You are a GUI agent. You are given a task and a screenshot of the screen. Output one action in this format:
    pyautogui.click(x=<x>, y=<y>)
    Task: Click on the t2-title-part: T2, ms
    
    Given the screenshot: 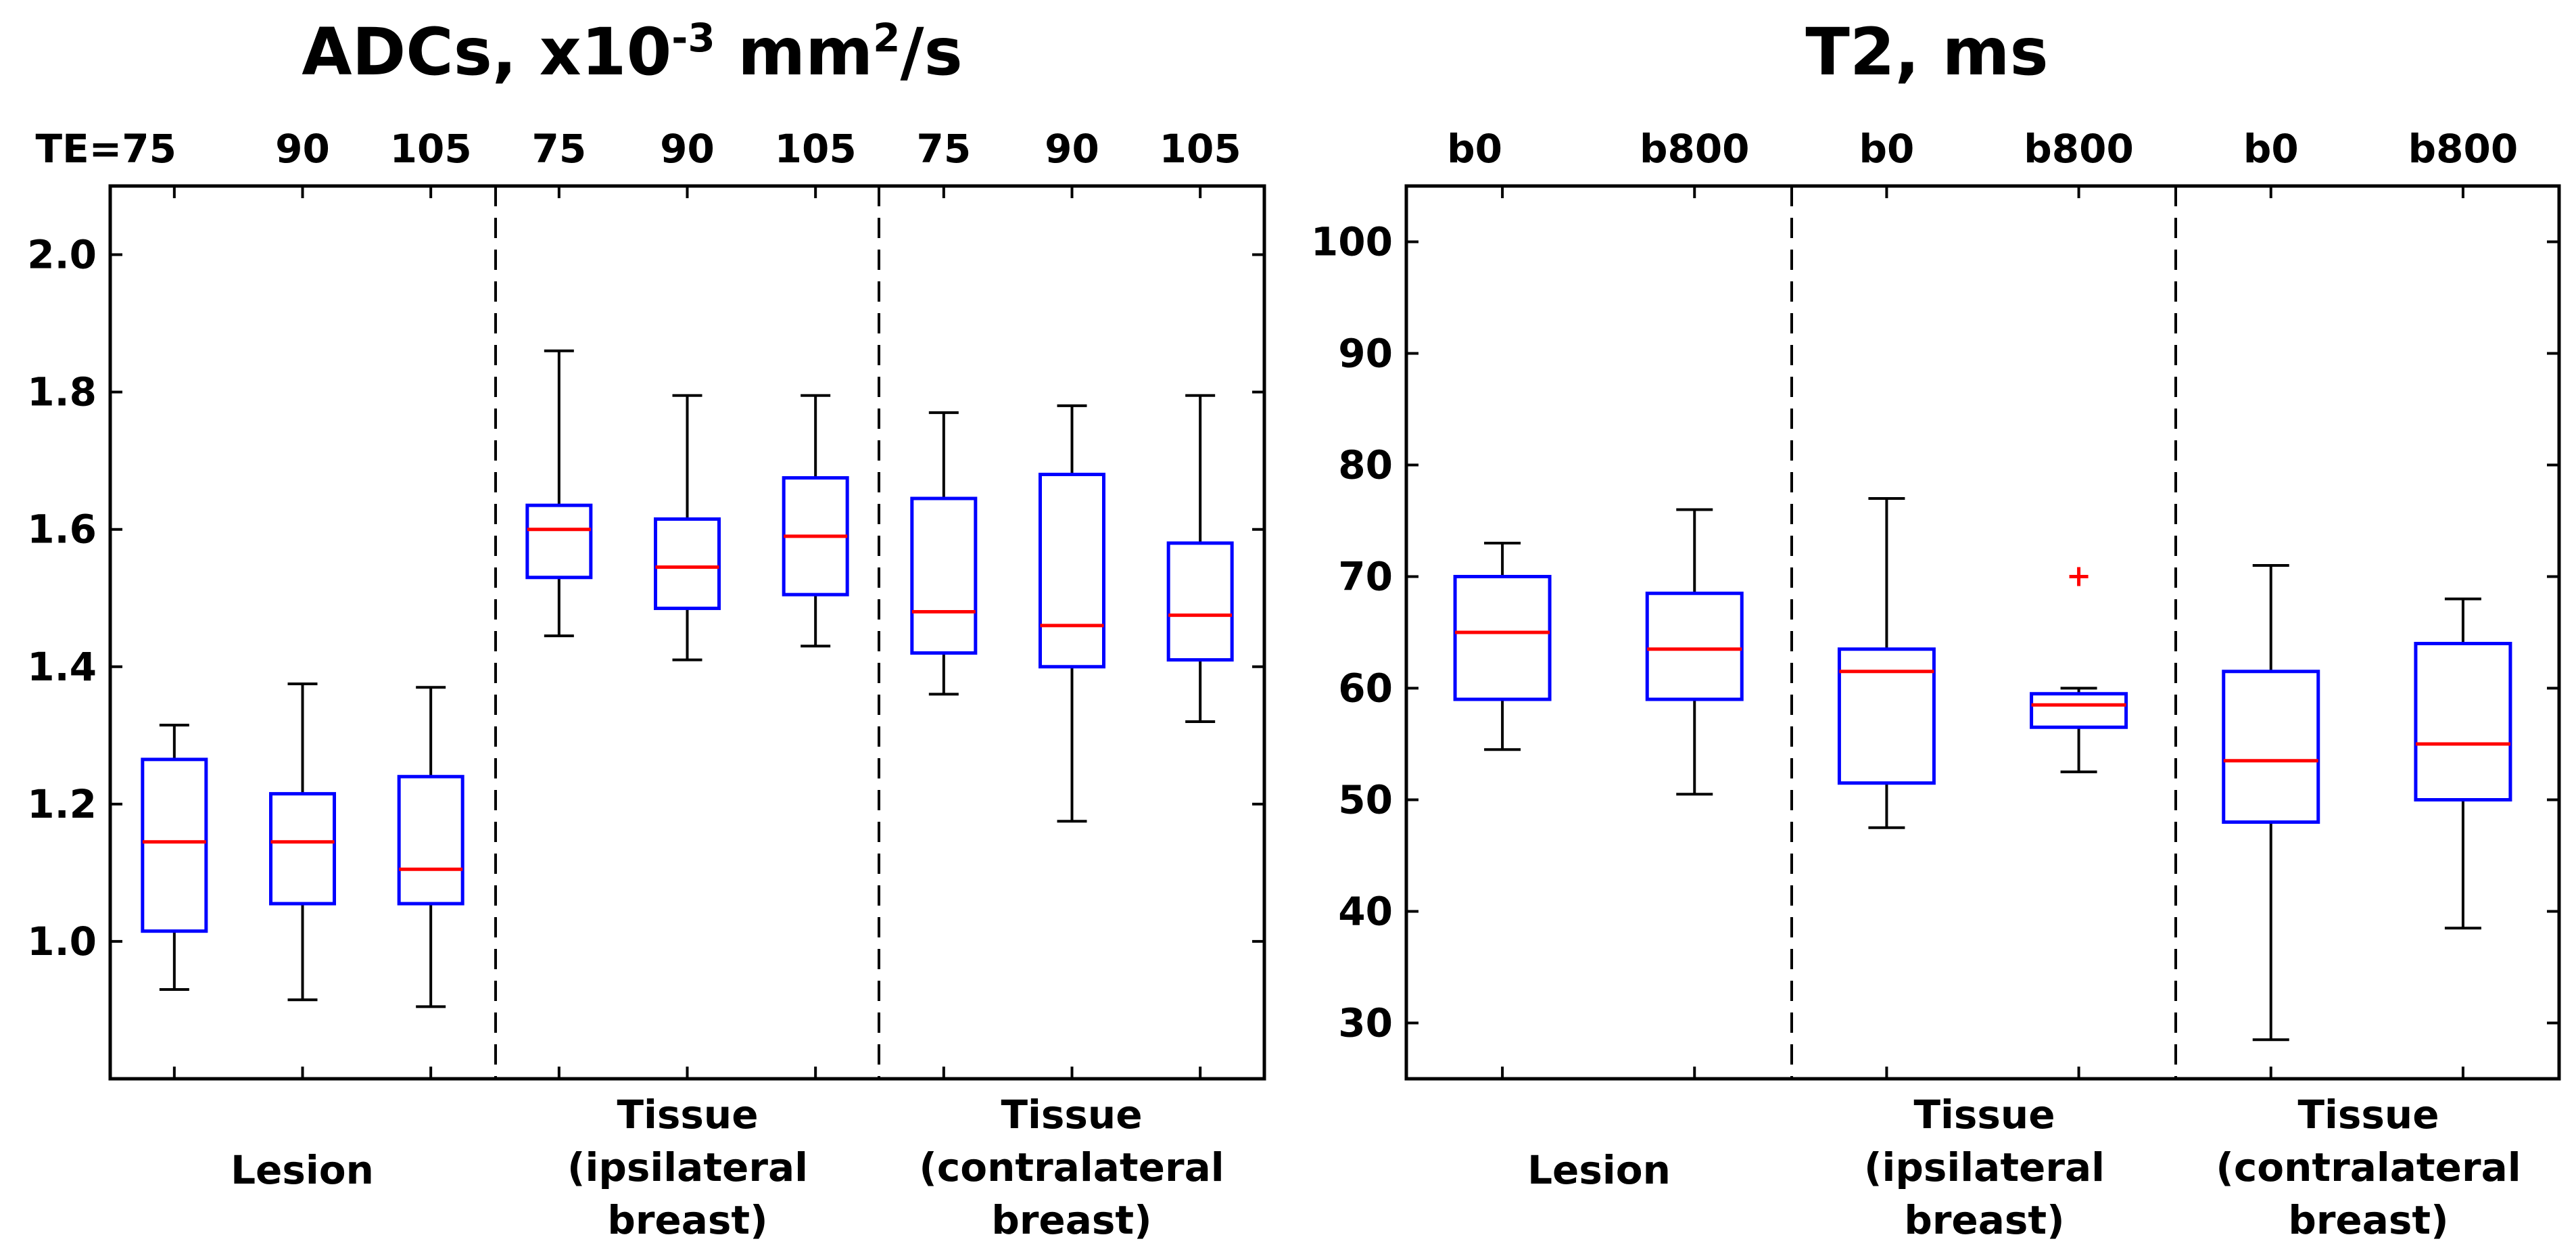 What is the action you would take?
    pyautogui.click(x=1926, y=52)
    